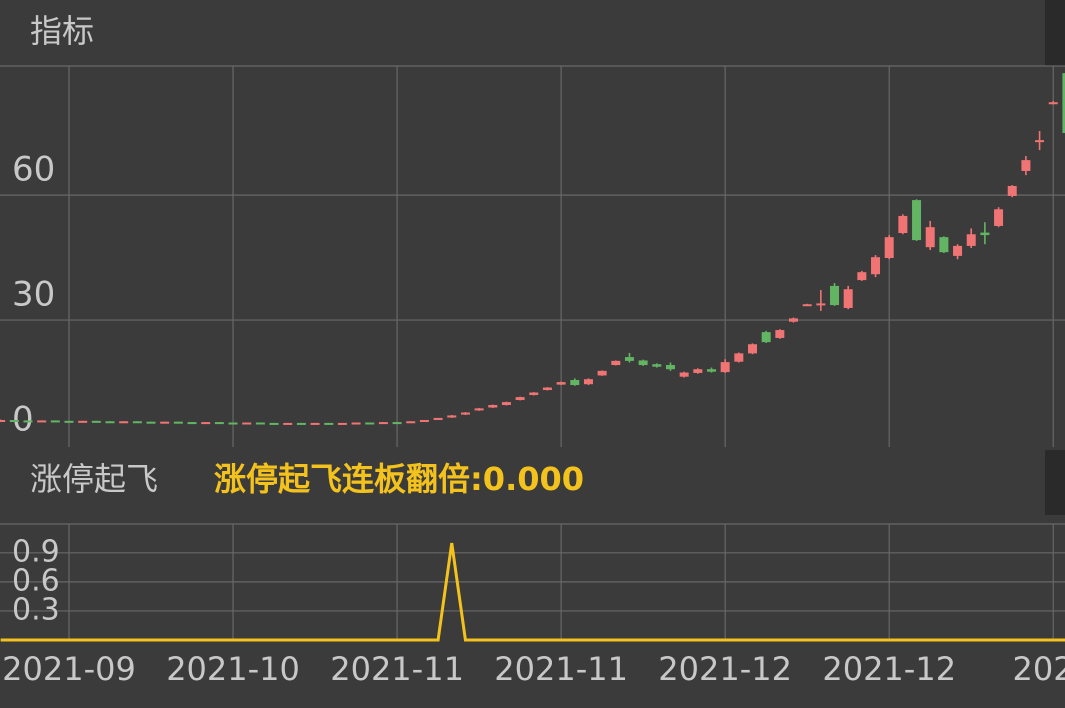 This screenshot has height=708, width=1065. Describe the element at coordinates (532, 592) in the screenshot. I see `series-line` at that location.